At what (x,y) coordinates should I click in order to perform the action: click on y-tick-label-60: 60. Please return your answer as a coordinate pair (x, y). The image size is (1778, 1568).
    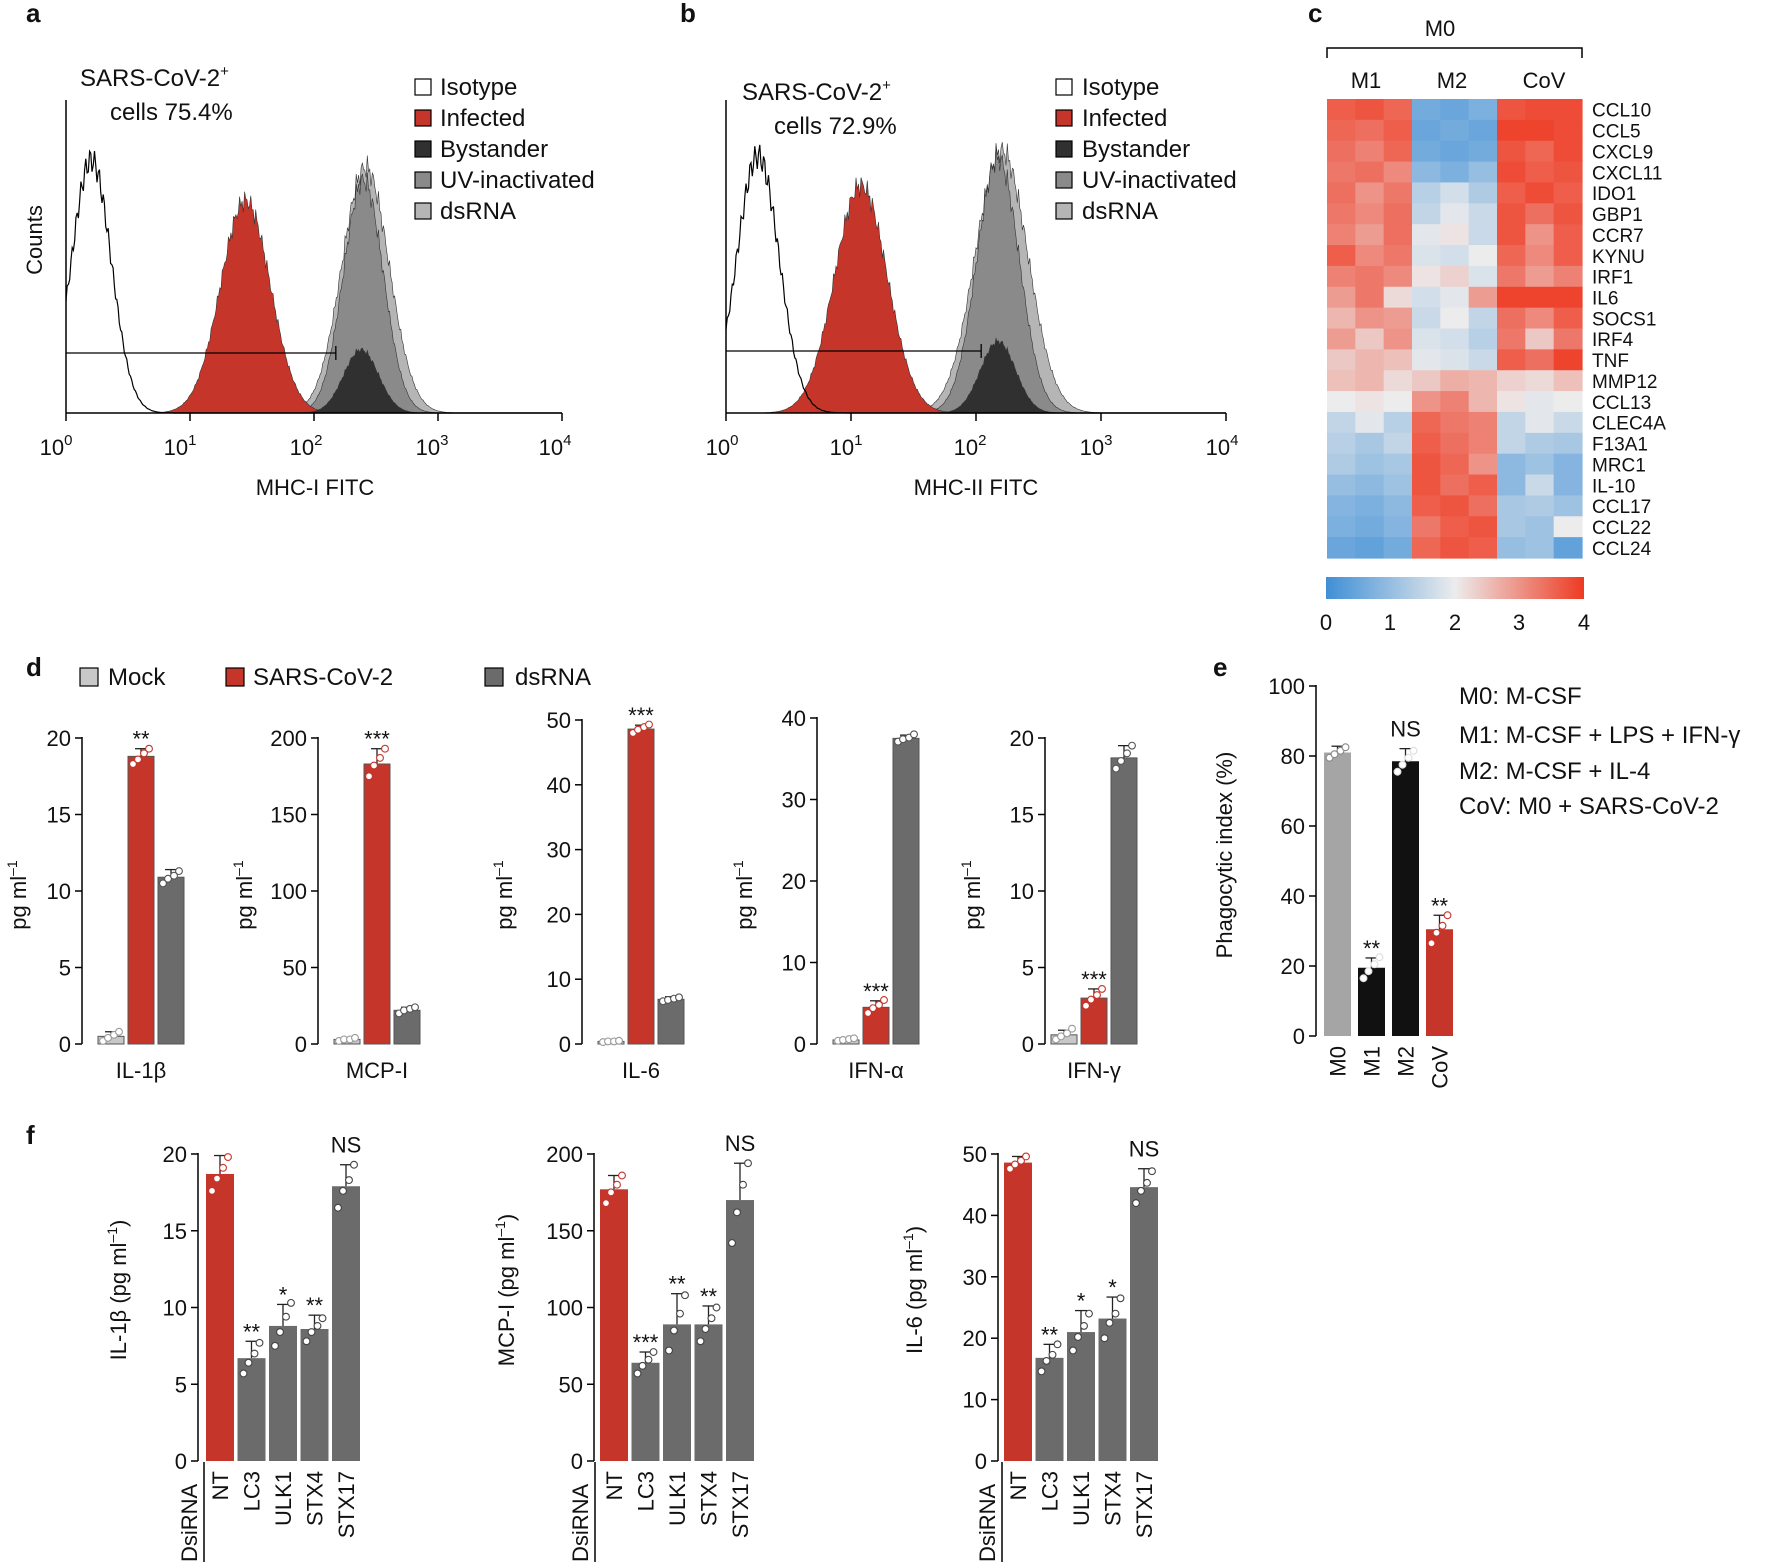
    Looking at the image, I should click on (1293, 826).